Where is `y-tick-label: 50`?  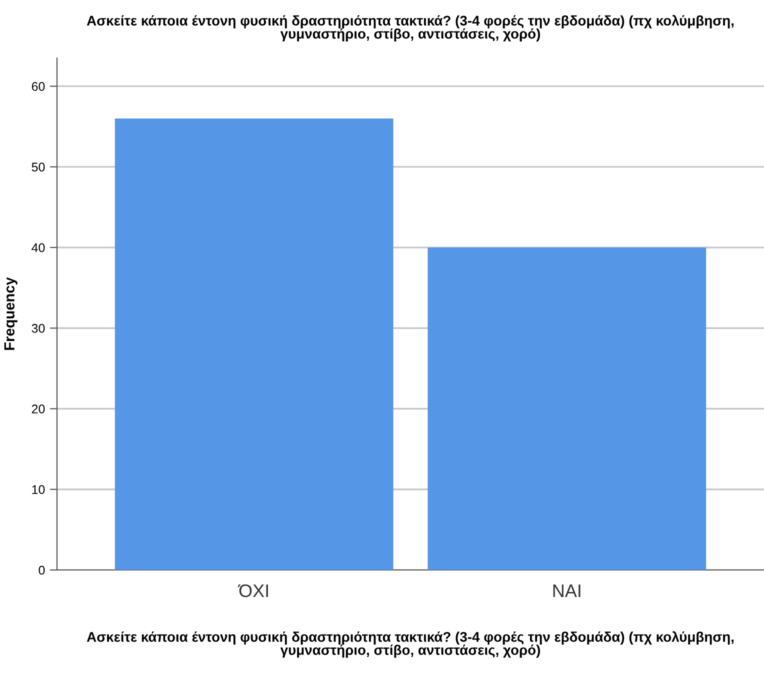
y-tick-label: 50 is located at coordinates (38, 167).